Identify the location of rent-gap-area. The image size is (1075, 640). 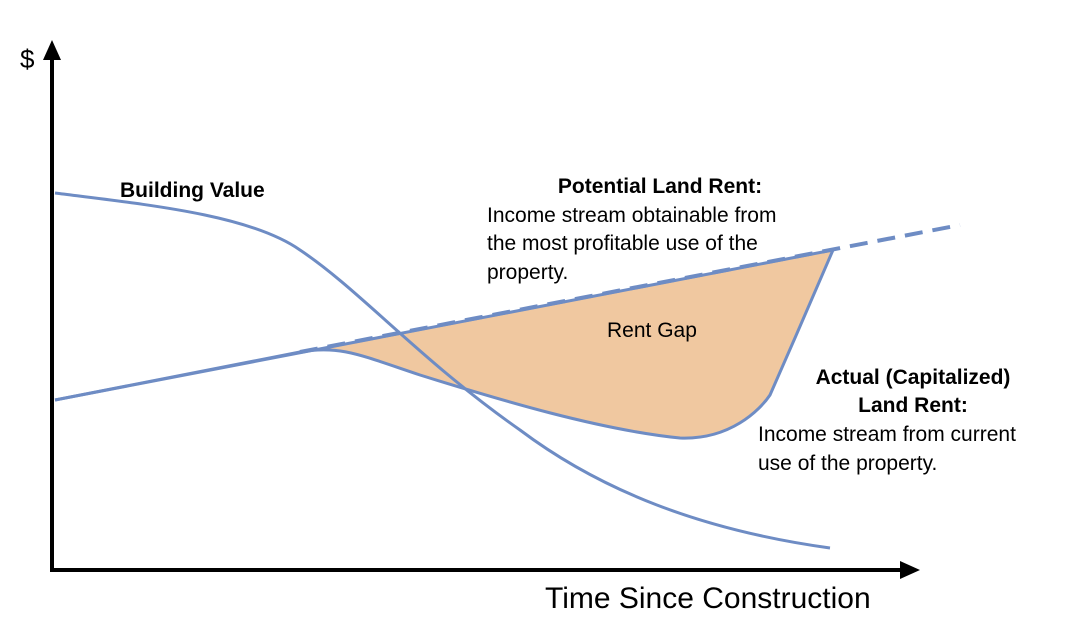
(566, 344).